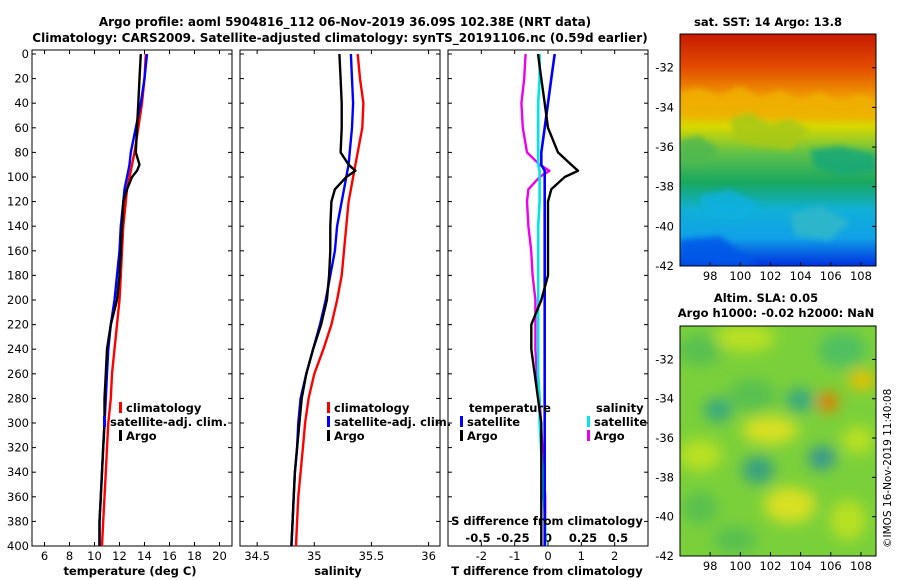  What do you see at coordinates (664, 556) in the screenshot?
I see `map-y-tick-label: -42` at bounding box center [664, 556].